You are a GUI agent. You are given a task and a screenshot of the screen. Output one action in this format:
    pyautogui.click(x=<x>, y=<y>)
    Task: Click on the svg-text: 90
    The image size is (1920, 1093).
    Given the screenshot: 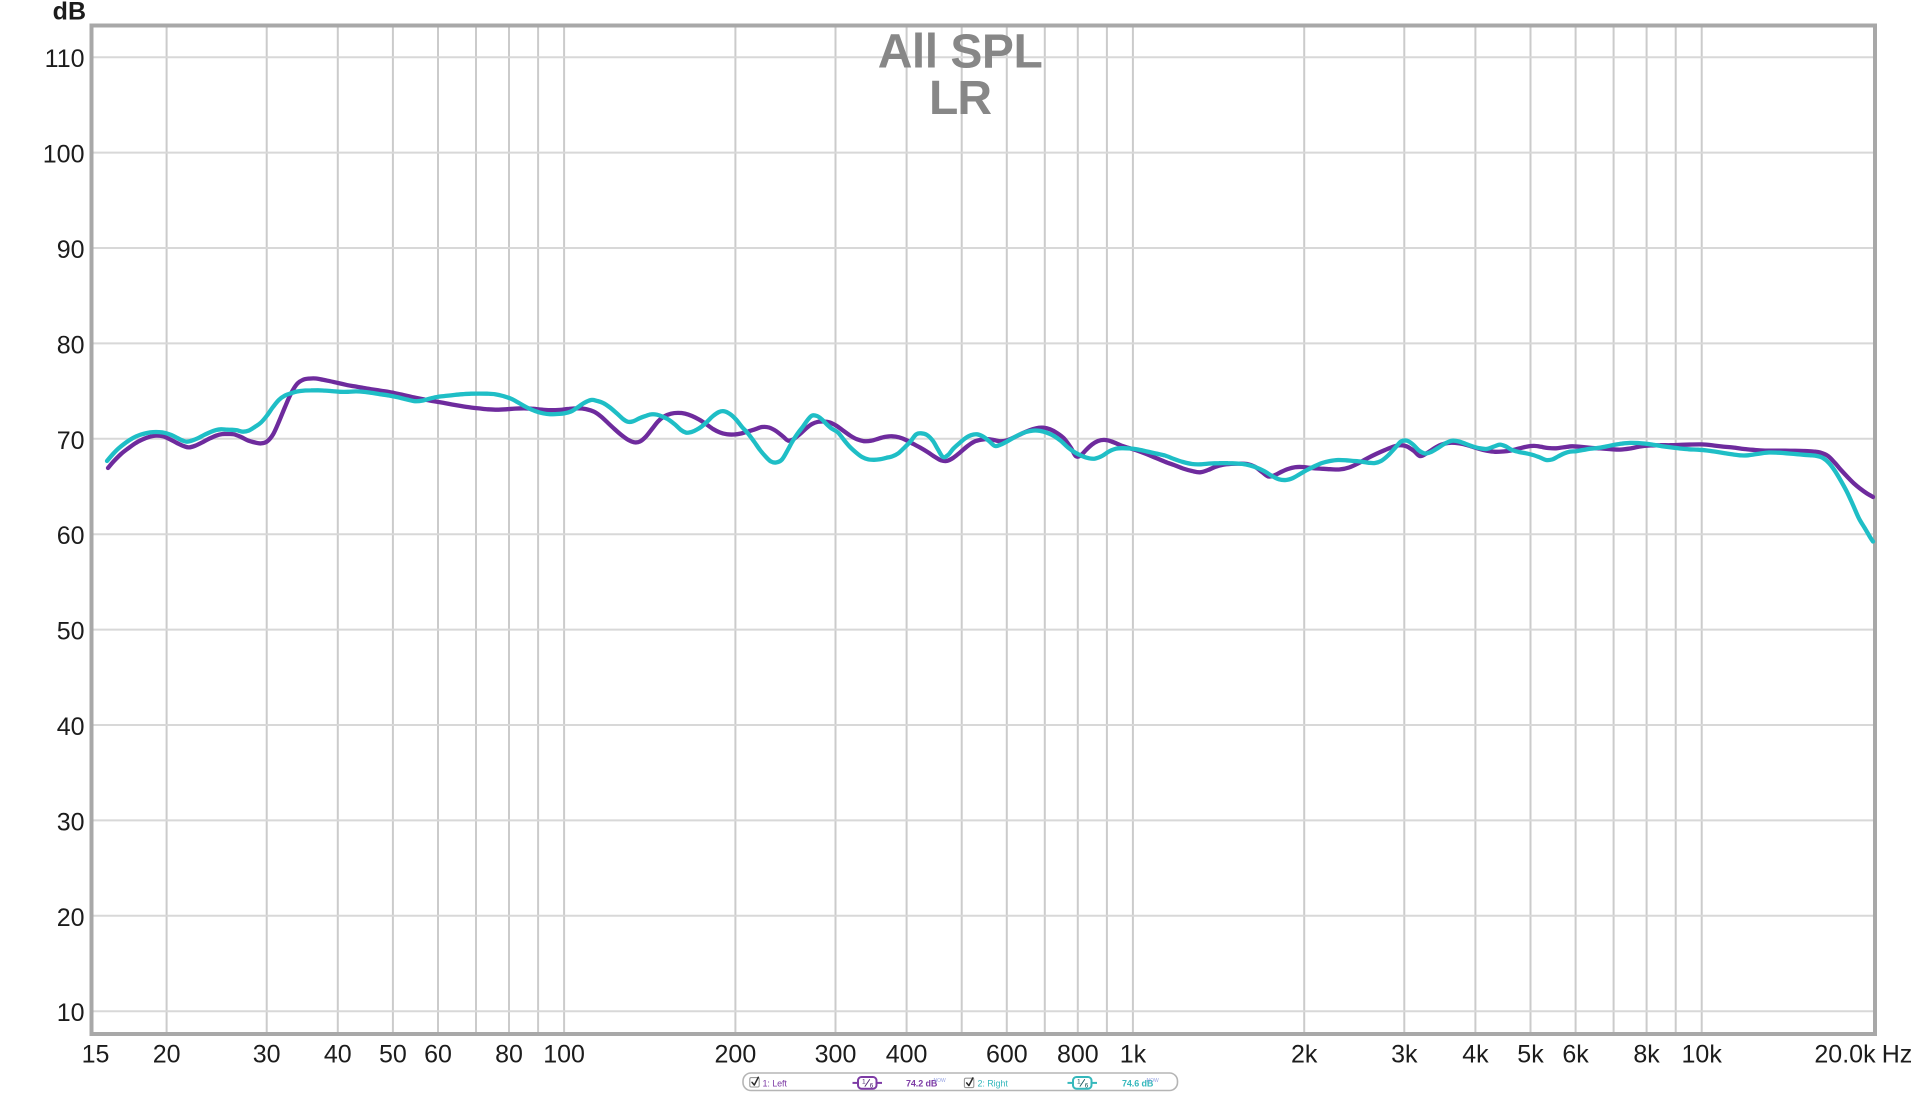 What is the action you would take?
    pyautogui.click(x=71, y=250)
    